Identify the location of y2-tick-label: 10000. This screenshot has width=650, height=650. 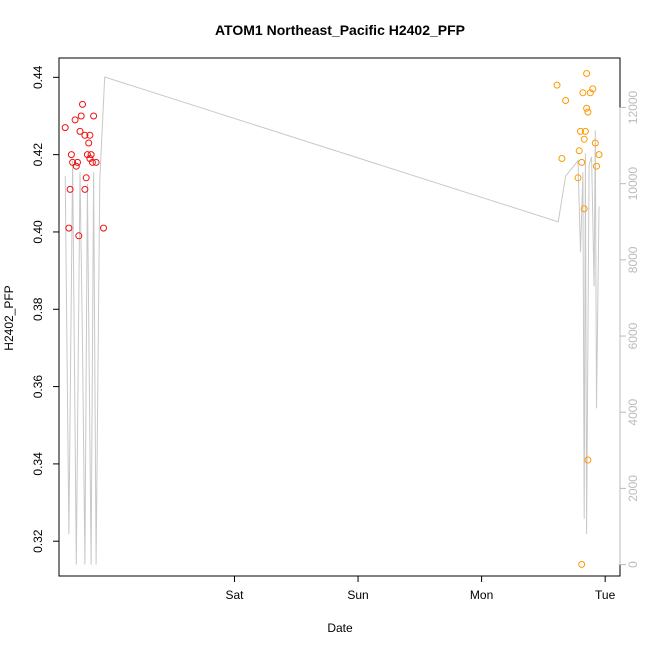
(633, 184).